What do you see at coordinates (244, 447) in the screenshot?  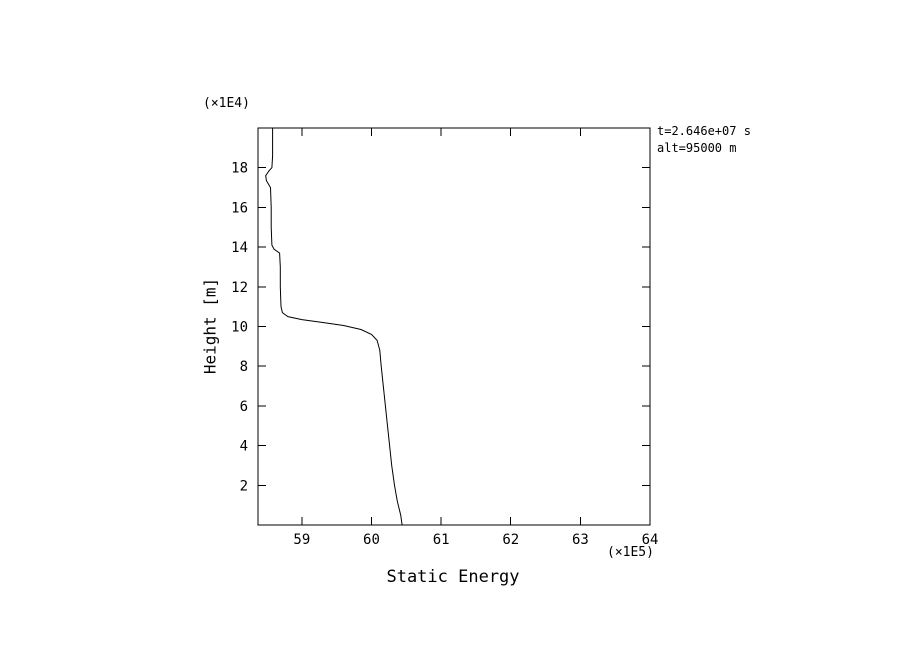 I see `y-tick-label: 4` at bounding box center [244, 447].